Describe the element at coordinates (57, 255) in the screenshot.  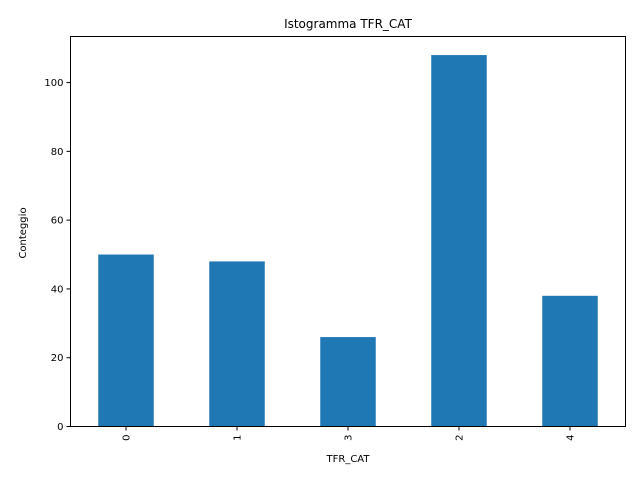
I see `y-axis: 0 20 40 60 80 100` at that location.